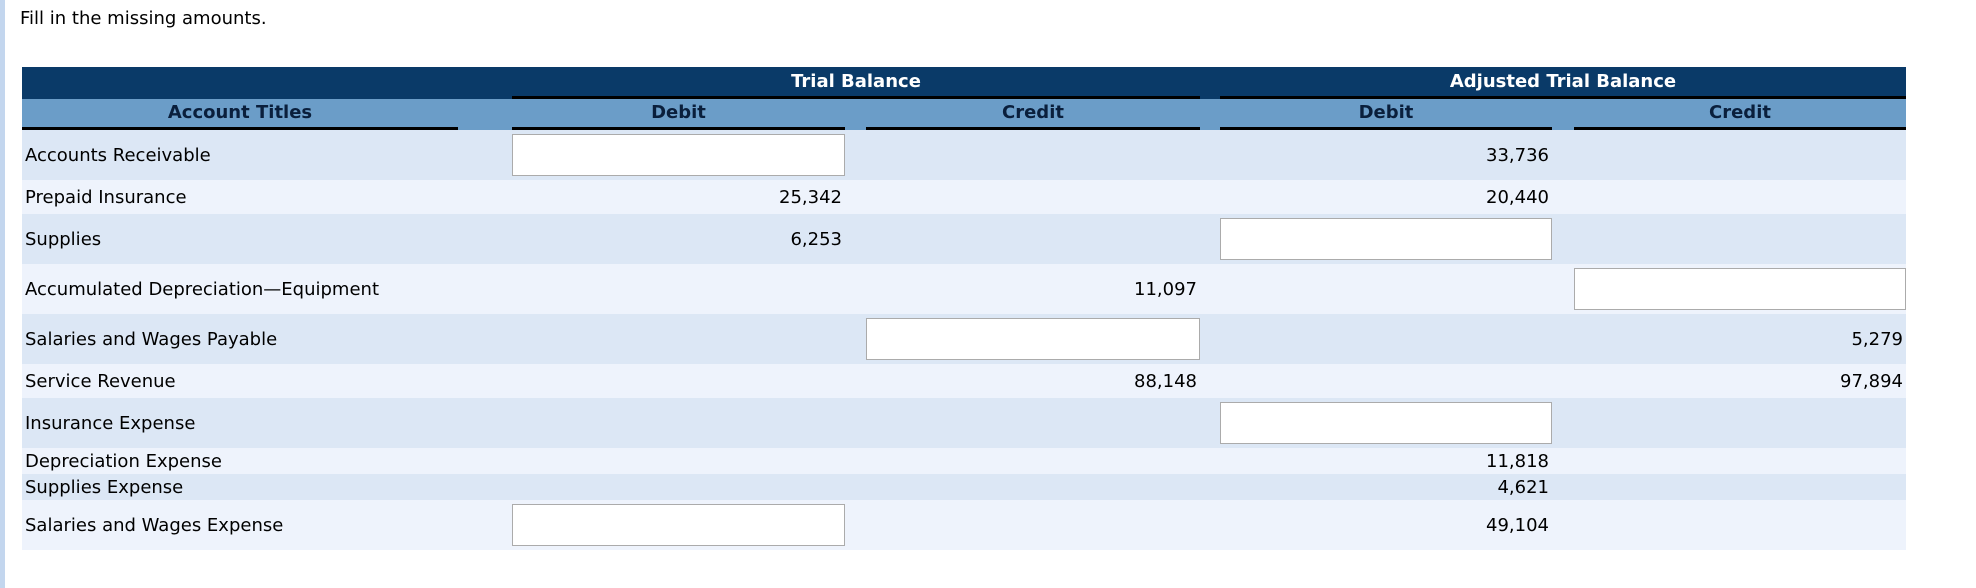  What do you see at coordinates (816, 239) in the screenshot?
I see `amount-value-tb-debit: 6,253` at bounding box center [816, 239].